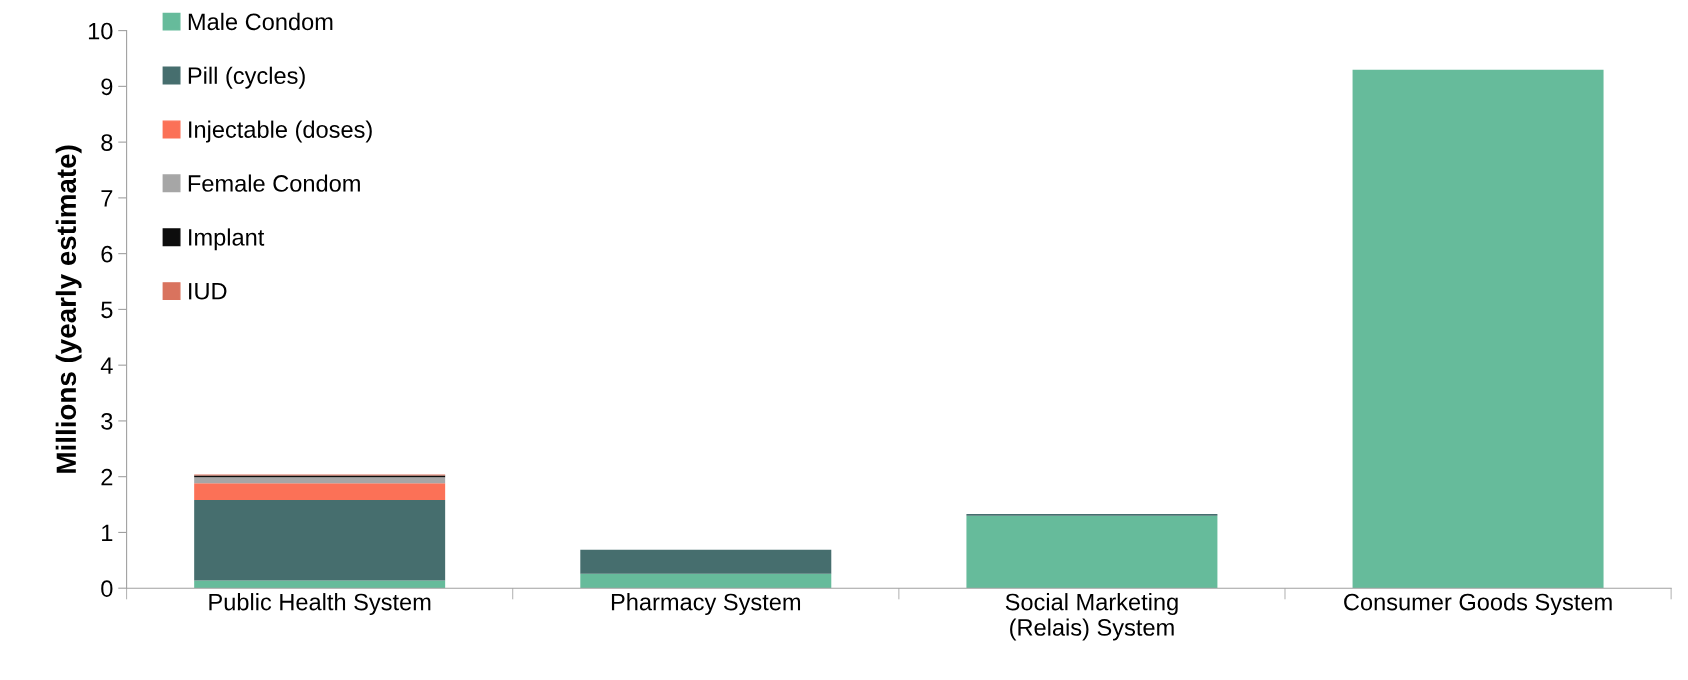  What do you see at coordinates (107, 421) in the screenshot?
I see `y-tick-label: 3` at bounding box center [107, 421].